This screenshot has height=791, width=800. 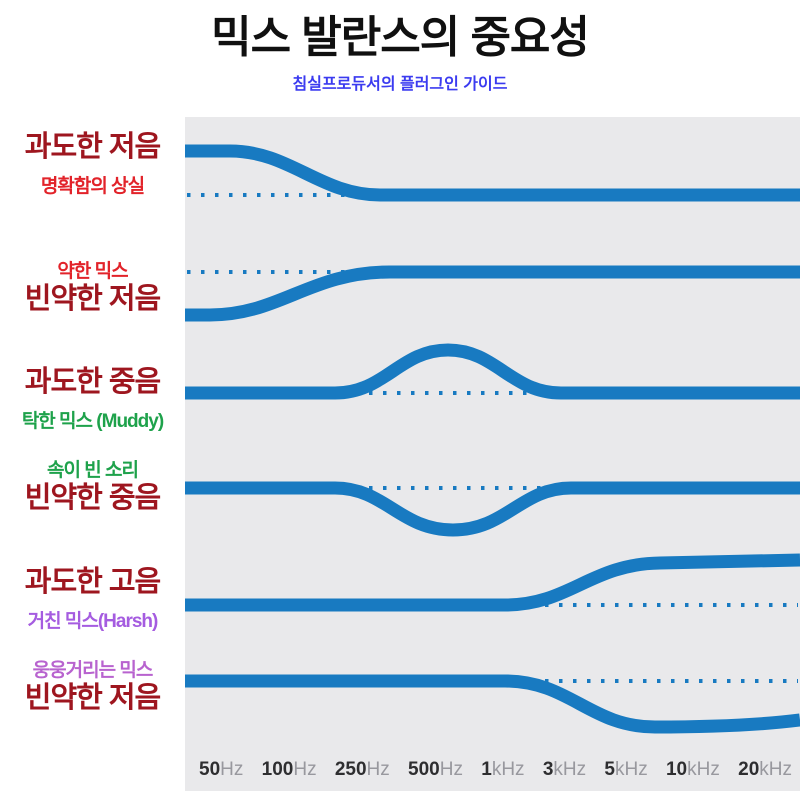 What do you see at coordinates (92, 147) in the screenshot?
I see `row-label-text-main: 과도한 저음` at bounding box center [92, 147].